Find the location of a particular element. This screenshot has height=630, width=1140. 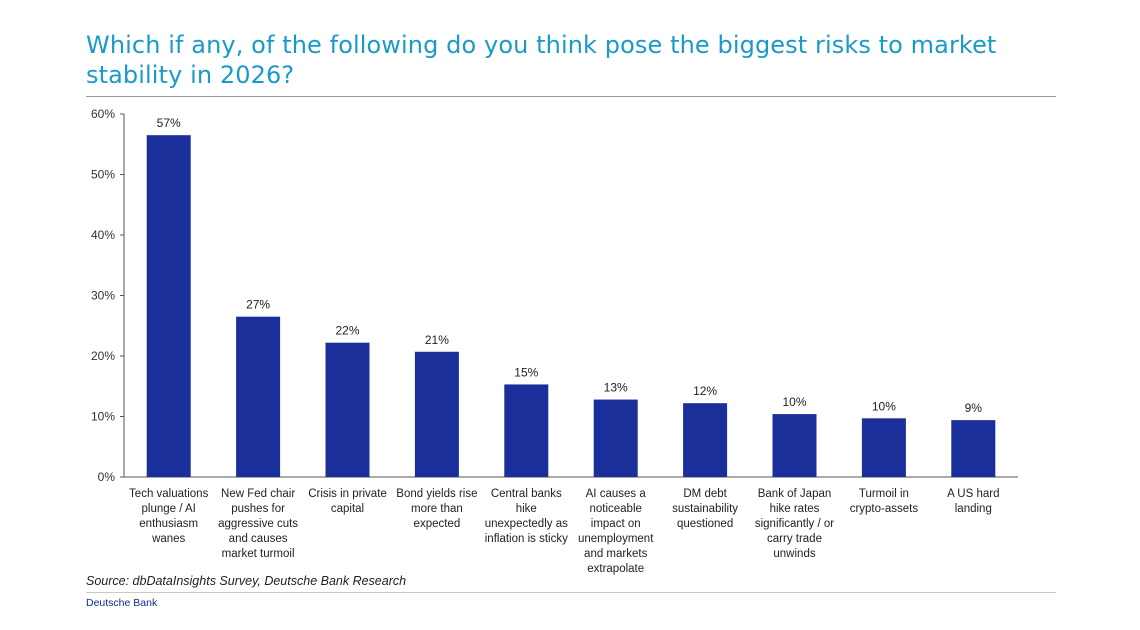

category-label-line: enthusiasm is located at coordinates (168, 524).